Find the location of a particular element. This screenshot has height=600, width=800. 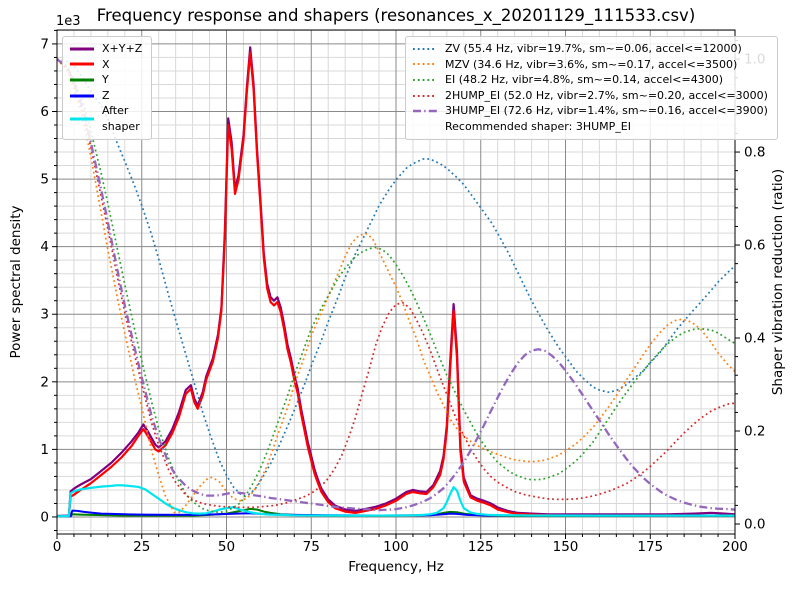

recommended-shaper-text: Recommended shaper: 3HUMP_EI is located at coordinates (538, 127).